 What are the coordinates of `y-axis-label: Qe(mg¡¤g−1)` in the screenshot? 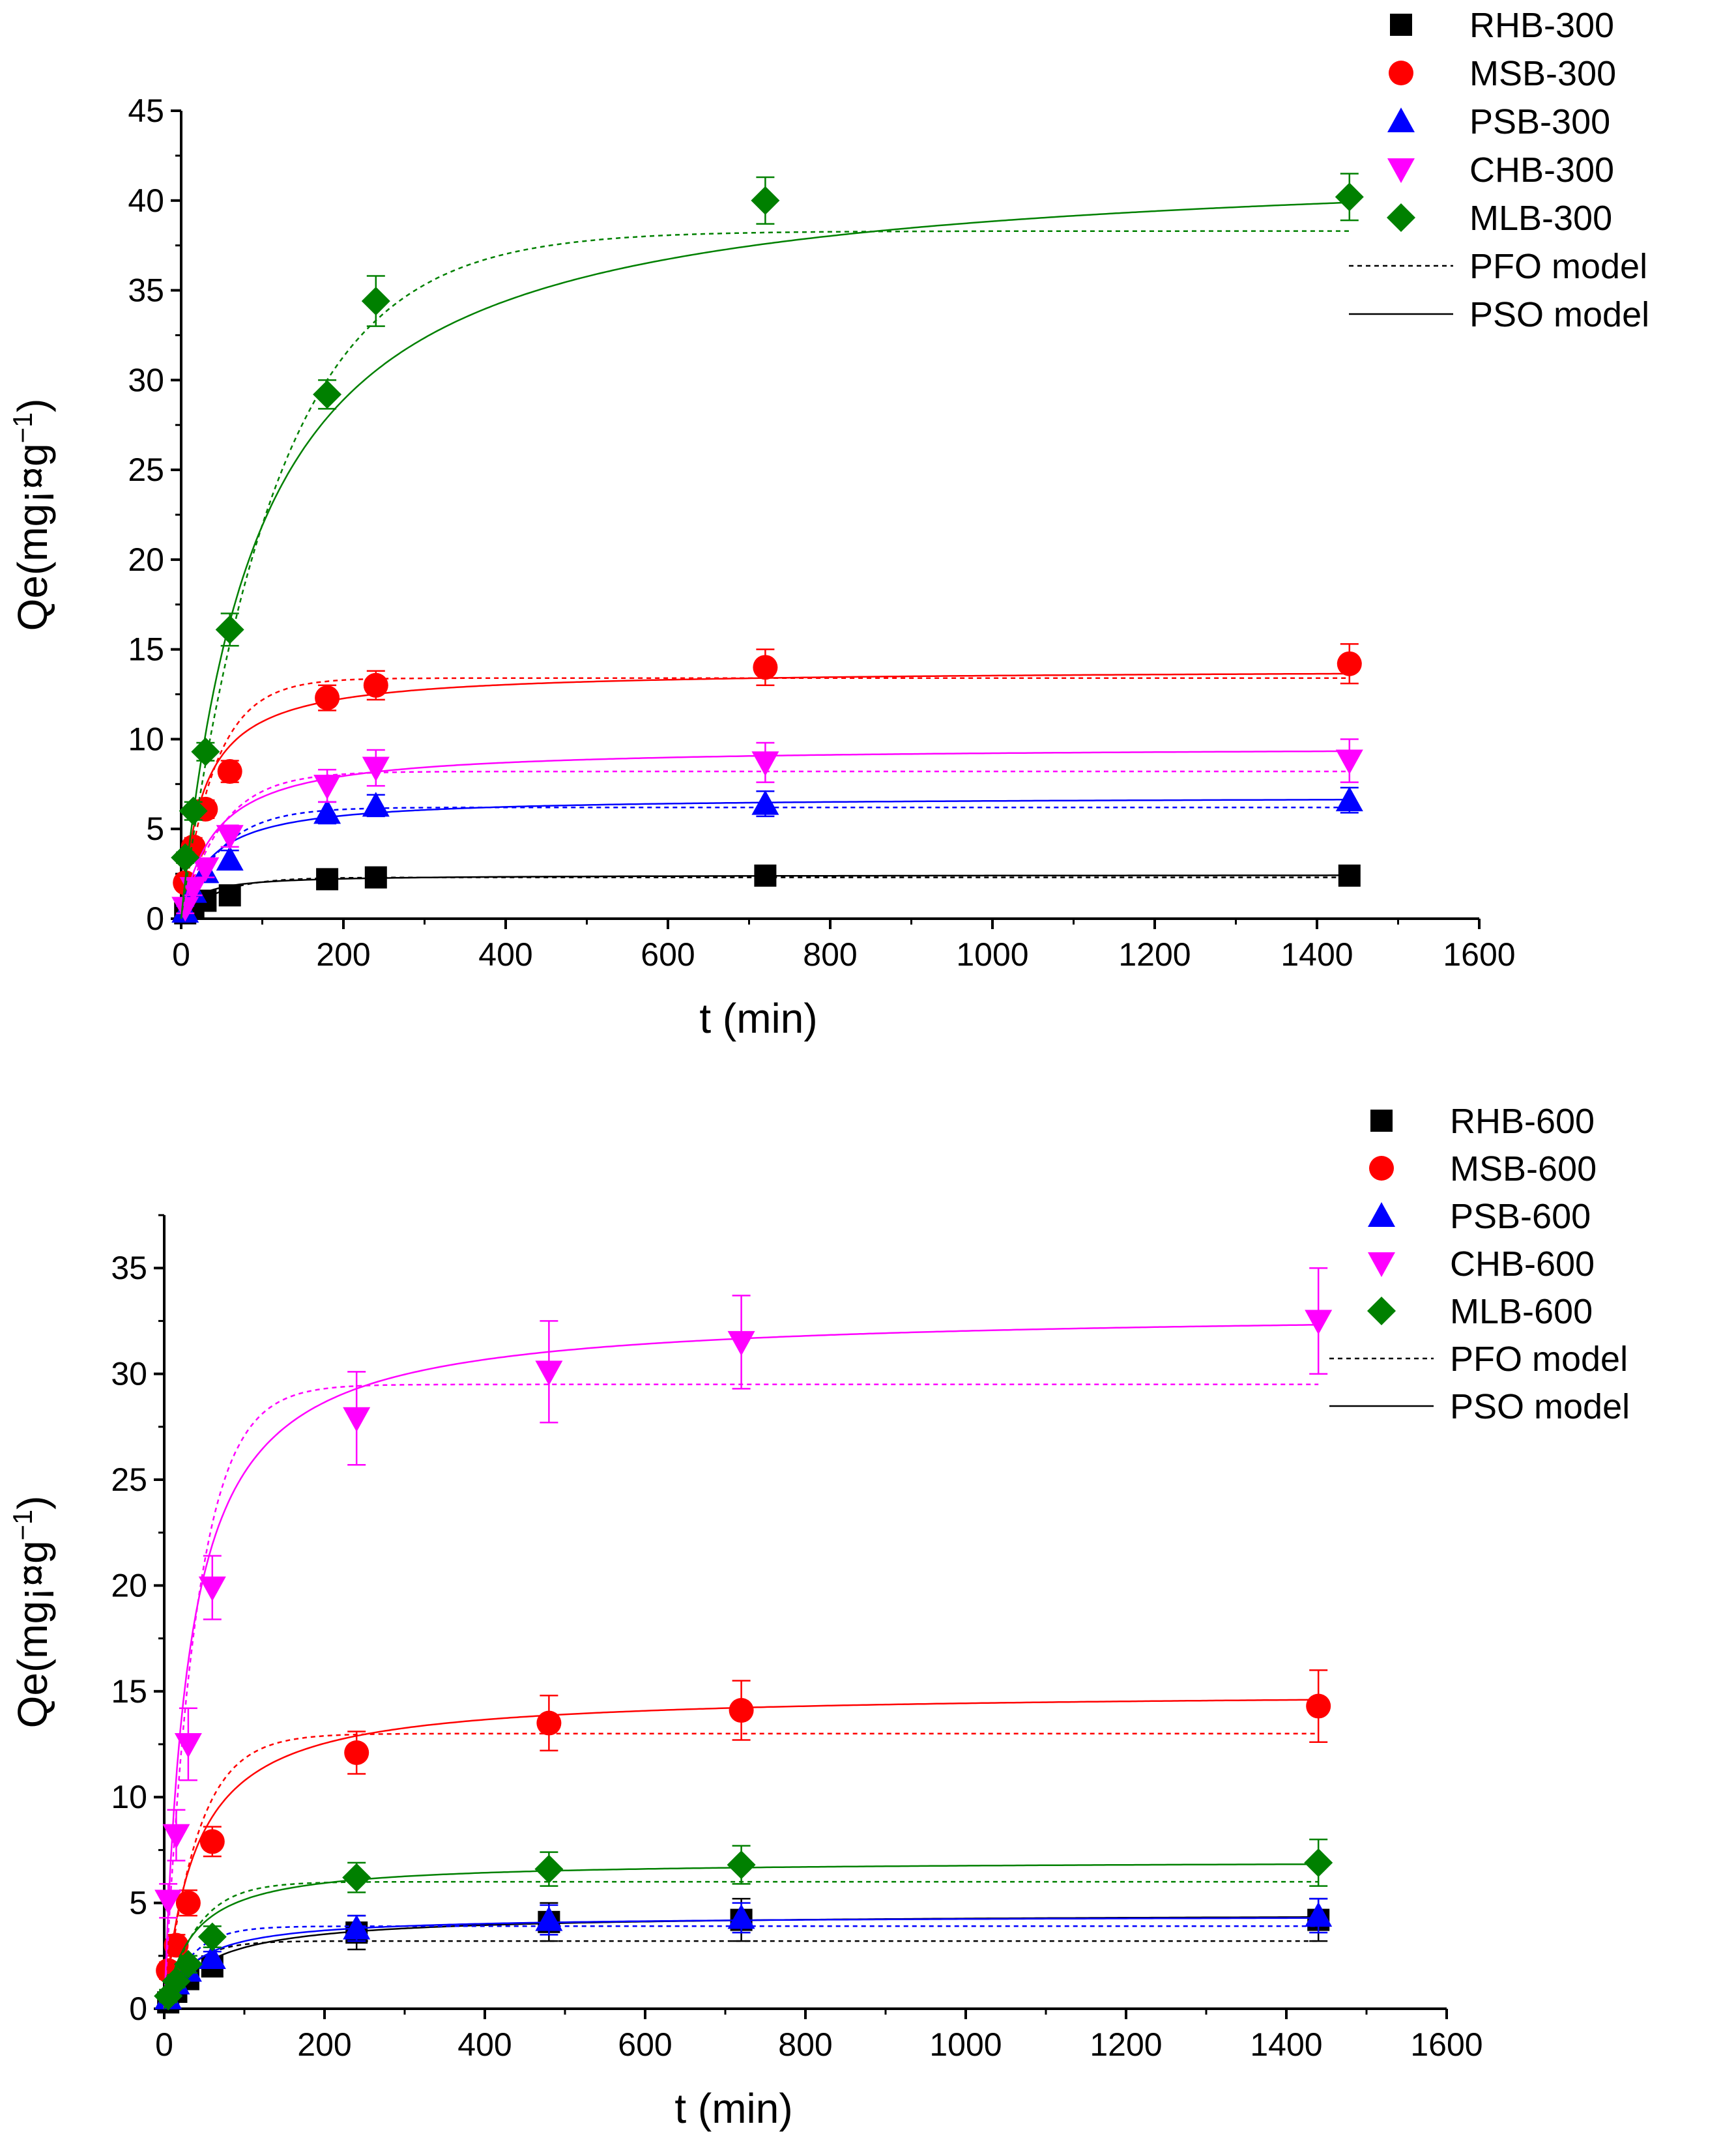 It's located at (32, 515).